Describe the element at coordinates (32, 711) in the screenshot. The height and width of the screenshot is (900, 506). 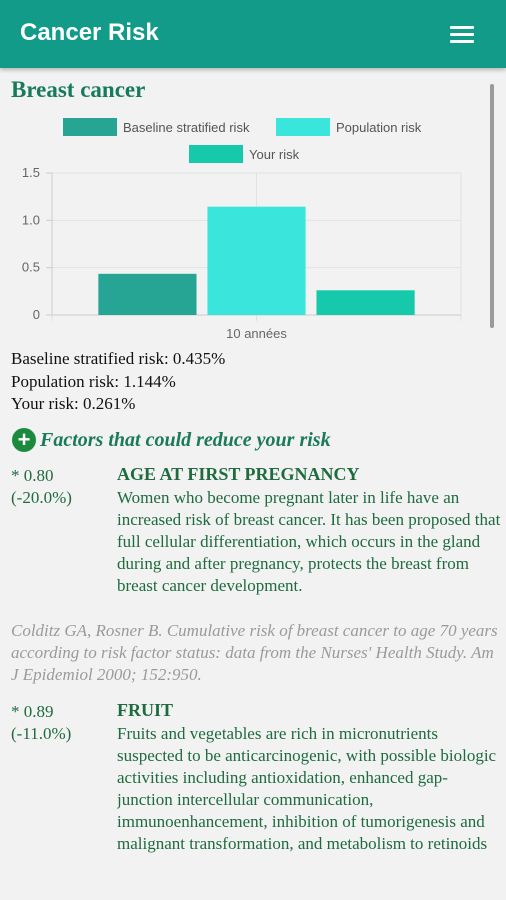
I see `multiplier-value: * 0.89` at that location.